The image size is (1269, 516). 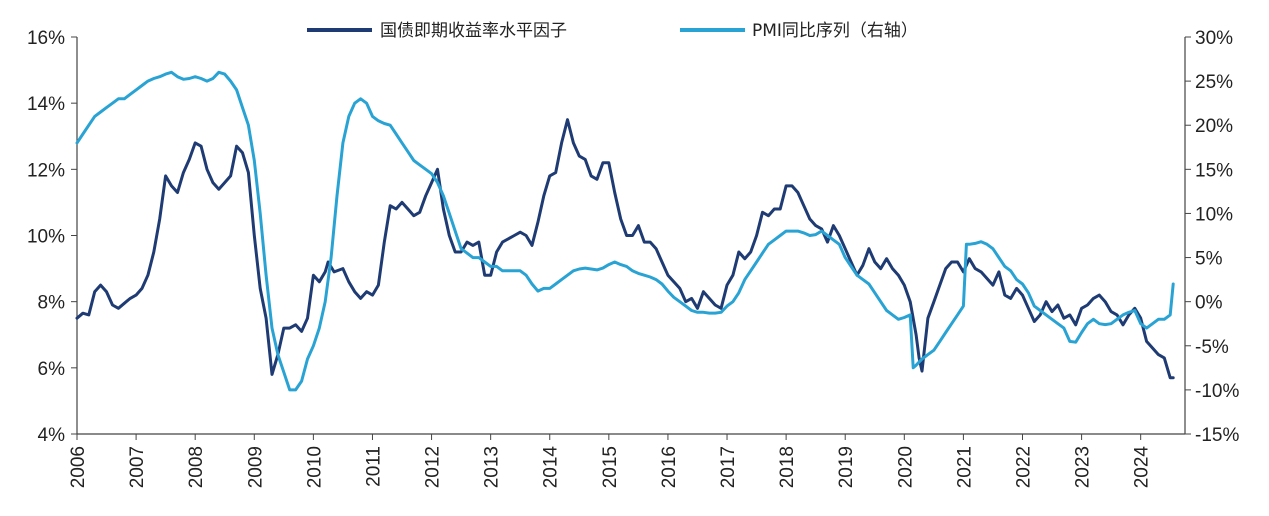 What do you see at coordinates (551, 467) in the screenshot?
I see `x-tick-label: 2014` at bounding box center [551, 467].